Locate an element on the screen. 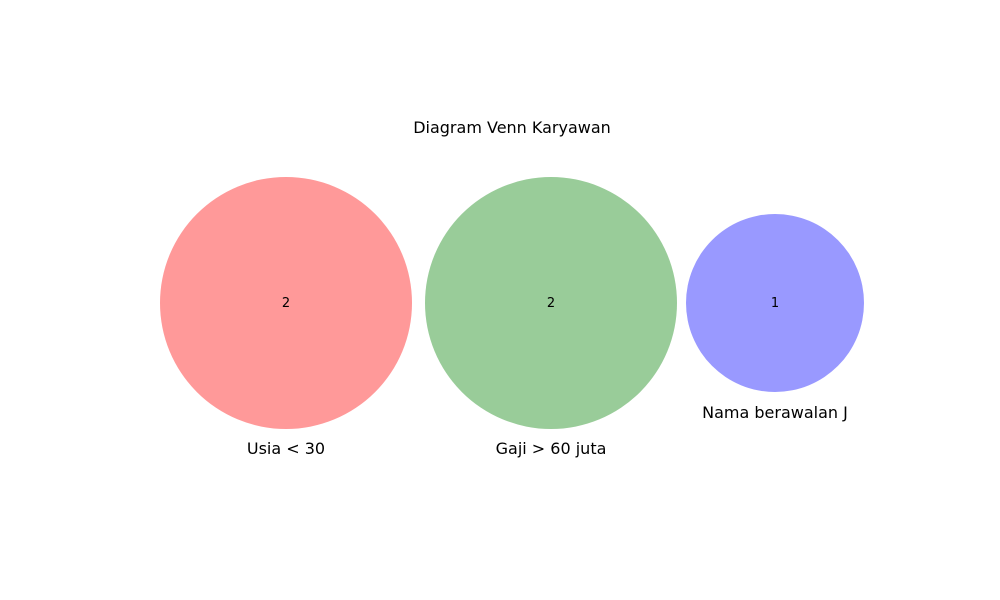 The image size is (1000, 600). diagram-title: Diagram Venn Karyawan is located at coordinates (512, 127).